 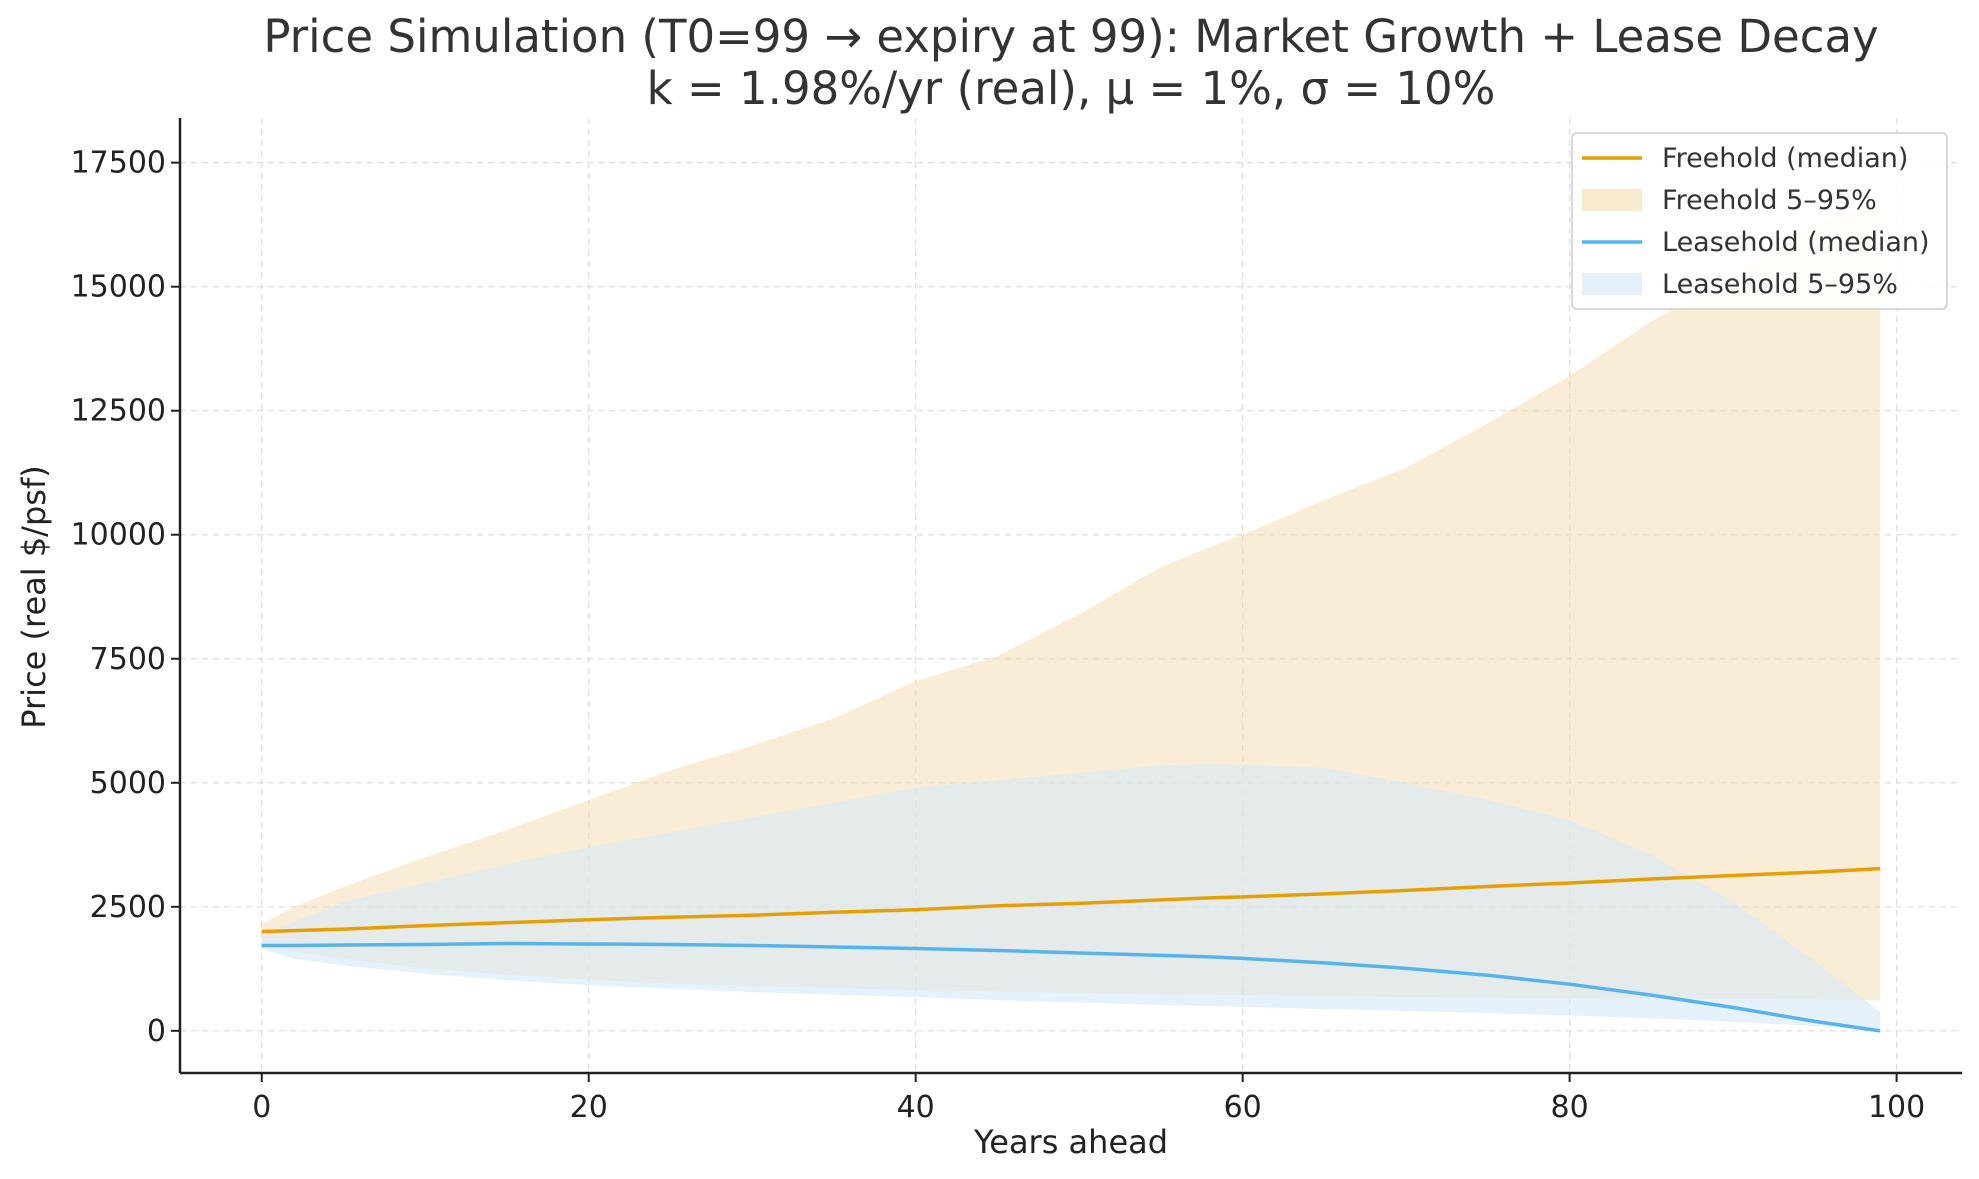 What do you see at coordinates (156, 1031) in the screenshot?
I see `y-tick-label: 0` at bounding box center [156, 1031].